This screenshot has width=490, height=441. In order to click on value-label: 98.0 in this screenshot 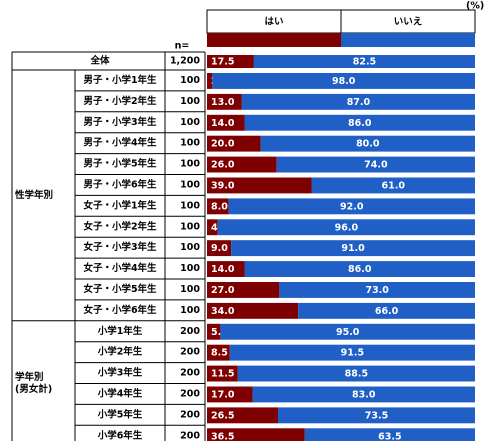, I will do `click(344, 81)`.